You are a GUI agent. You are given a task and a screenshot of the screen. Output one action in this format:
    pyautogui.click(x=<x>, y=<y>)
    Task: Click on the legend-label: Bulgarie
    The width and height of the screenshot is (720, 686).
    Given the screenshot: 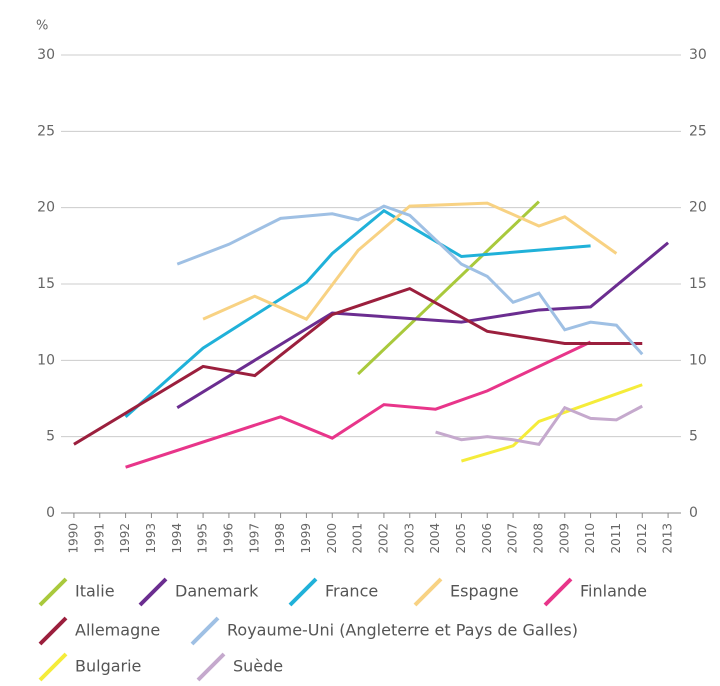 What is the action you would take?
    pyautogui.click(x=108, y=666)
    